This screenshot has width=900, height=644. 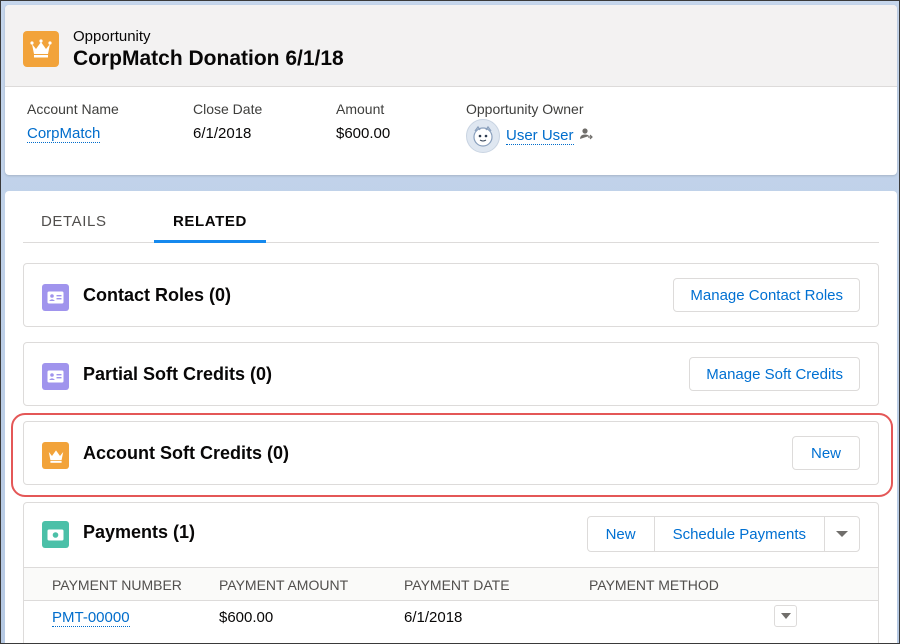 What do you see at coordinates (457, 585) in the screenshot?
I see `col-payment-date: PAYMENT DATE` at bounding box center [457, 585].